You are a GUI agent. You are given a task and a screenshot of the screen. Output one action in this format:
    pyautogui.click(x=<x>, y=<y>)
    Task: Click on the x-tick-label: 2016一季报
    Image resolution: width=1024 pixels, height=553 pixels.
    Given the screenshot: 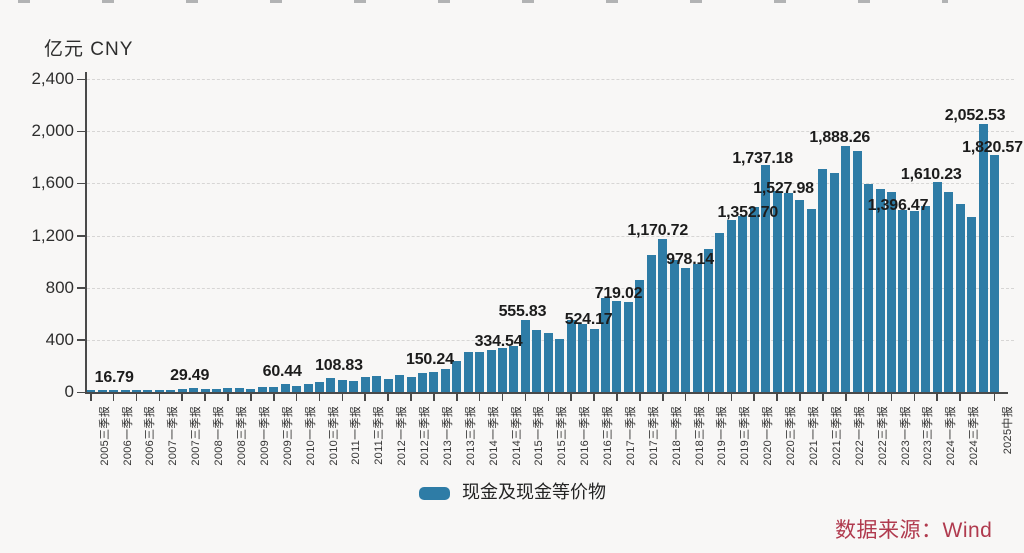 What is the action you would take?
    pyautogui.click(x=585, y=436)
    